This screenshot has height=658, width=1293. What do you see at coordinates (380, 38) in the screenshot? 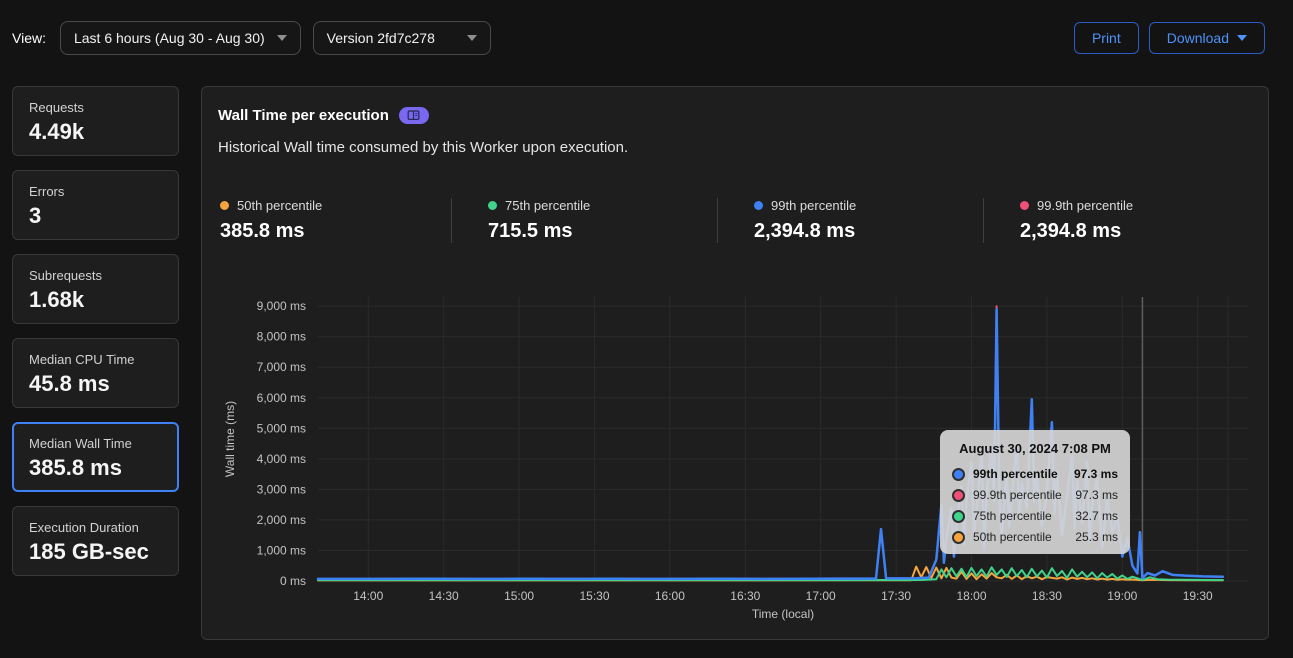
I see `version-value: Version 2fd7c278` at bounding box center [380, 38].